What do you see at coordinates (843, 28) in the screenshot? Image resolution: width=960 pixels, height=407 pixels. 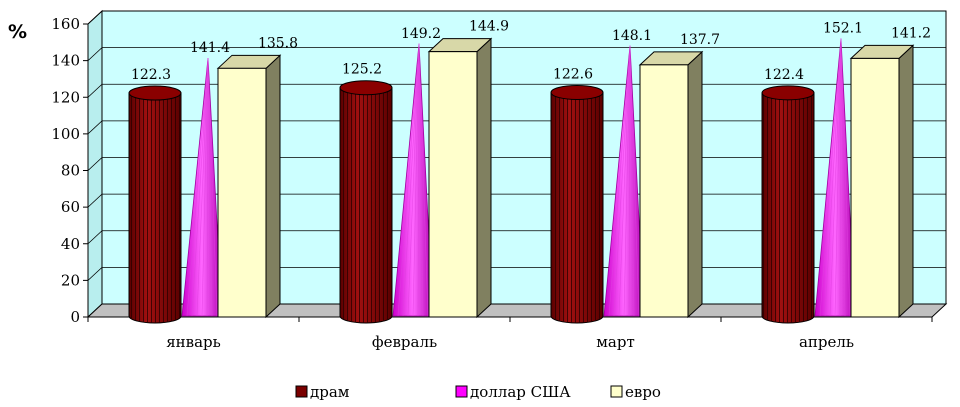 I see `data-label-usd: 152.1` at bounding box center [843, 28].